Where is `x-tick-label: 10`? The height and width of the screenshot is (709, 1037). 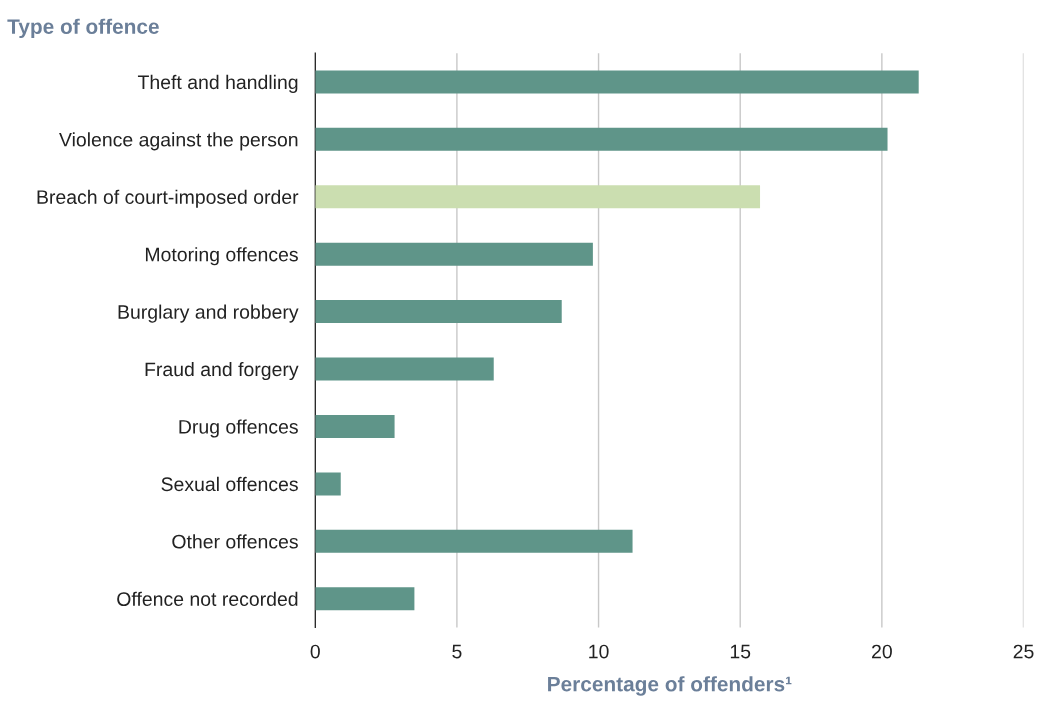
x-tick-label: 10 is located at coordinates (599, 651).